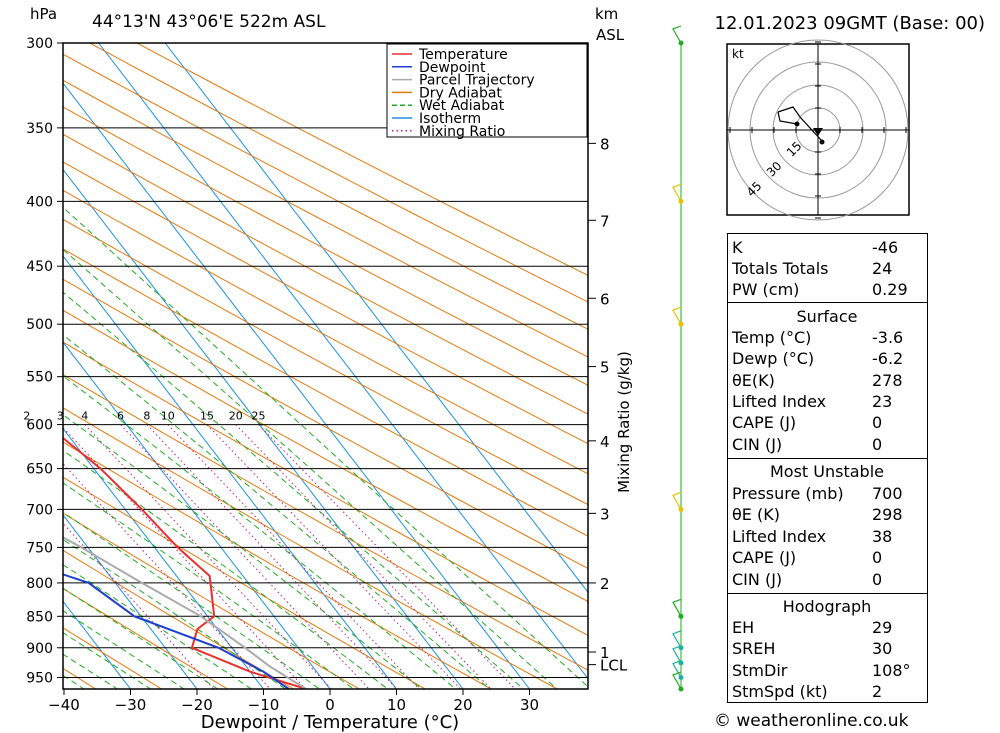  What do you see at coordinates (882, 401) in the screenshot?
I see `surface-value: 23` at bounding box center [882, 401].